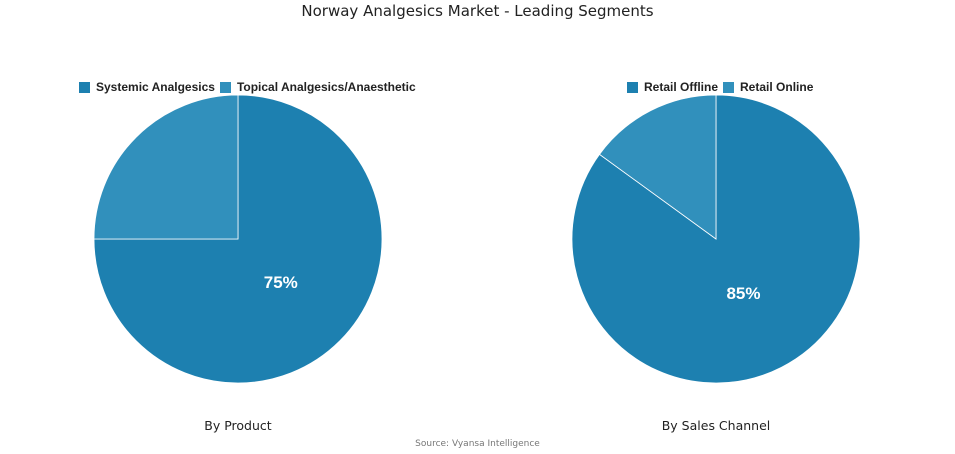  Describe the element at coordinates (681, 87) in the screenshot. I see `legend-label: Retail Offline` at that location.